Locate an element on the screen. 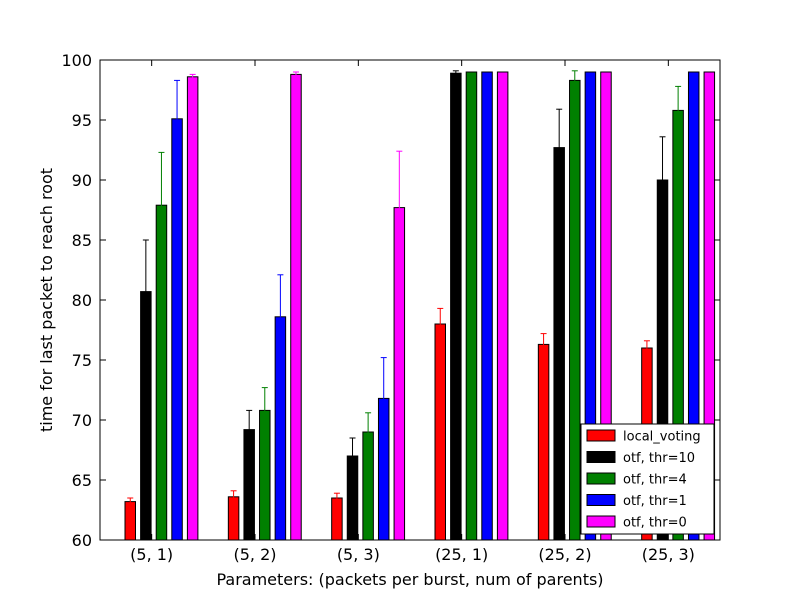  y-tick-label: 70 is located at coordinates (82, 420).